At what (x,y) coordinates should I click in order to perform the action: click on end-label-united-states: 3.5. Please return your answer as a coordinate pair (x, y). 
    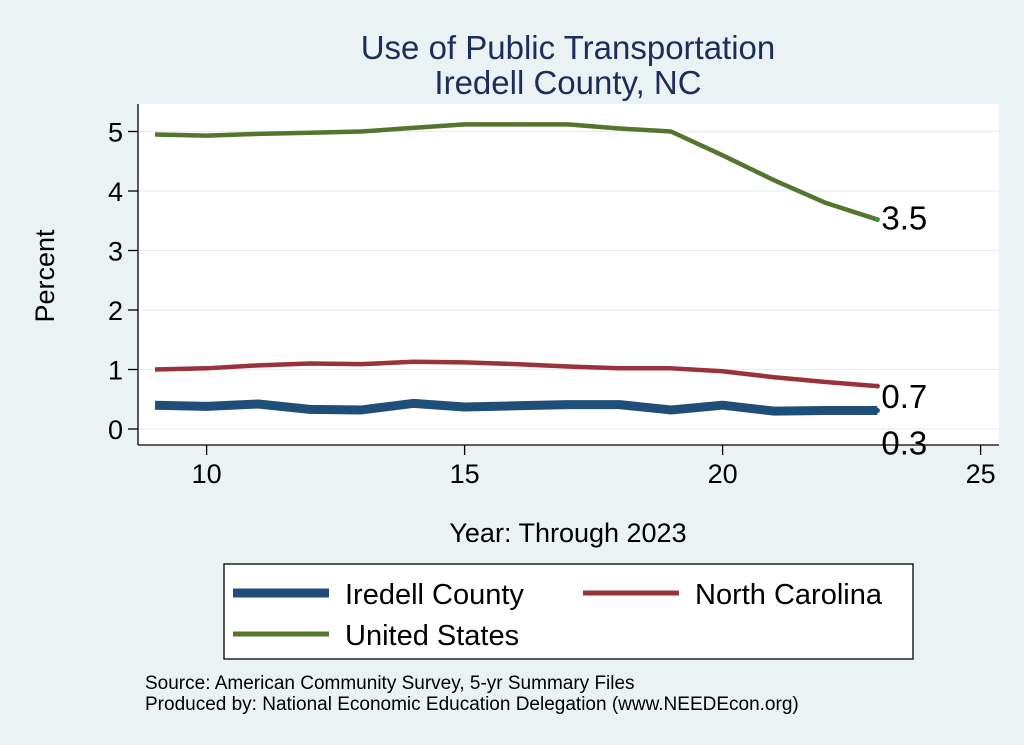
    Looking at the image, I should click on (904, 218).